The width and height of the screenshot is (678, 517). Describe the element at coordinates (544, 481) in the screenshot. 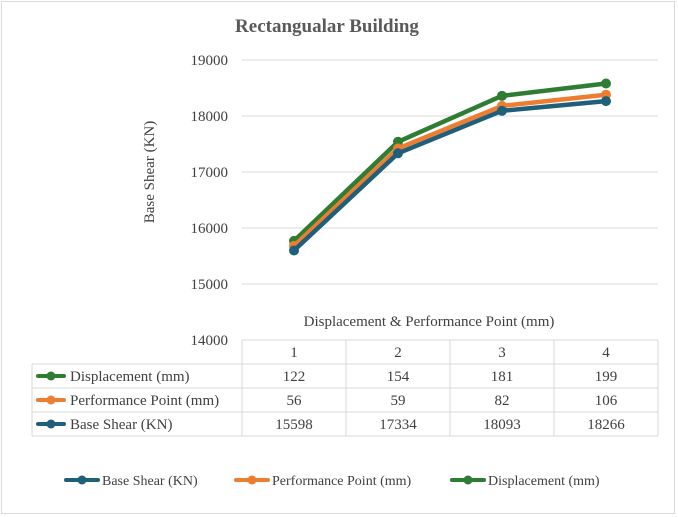

I see `legend-label: Displacement (mm)` at that location.